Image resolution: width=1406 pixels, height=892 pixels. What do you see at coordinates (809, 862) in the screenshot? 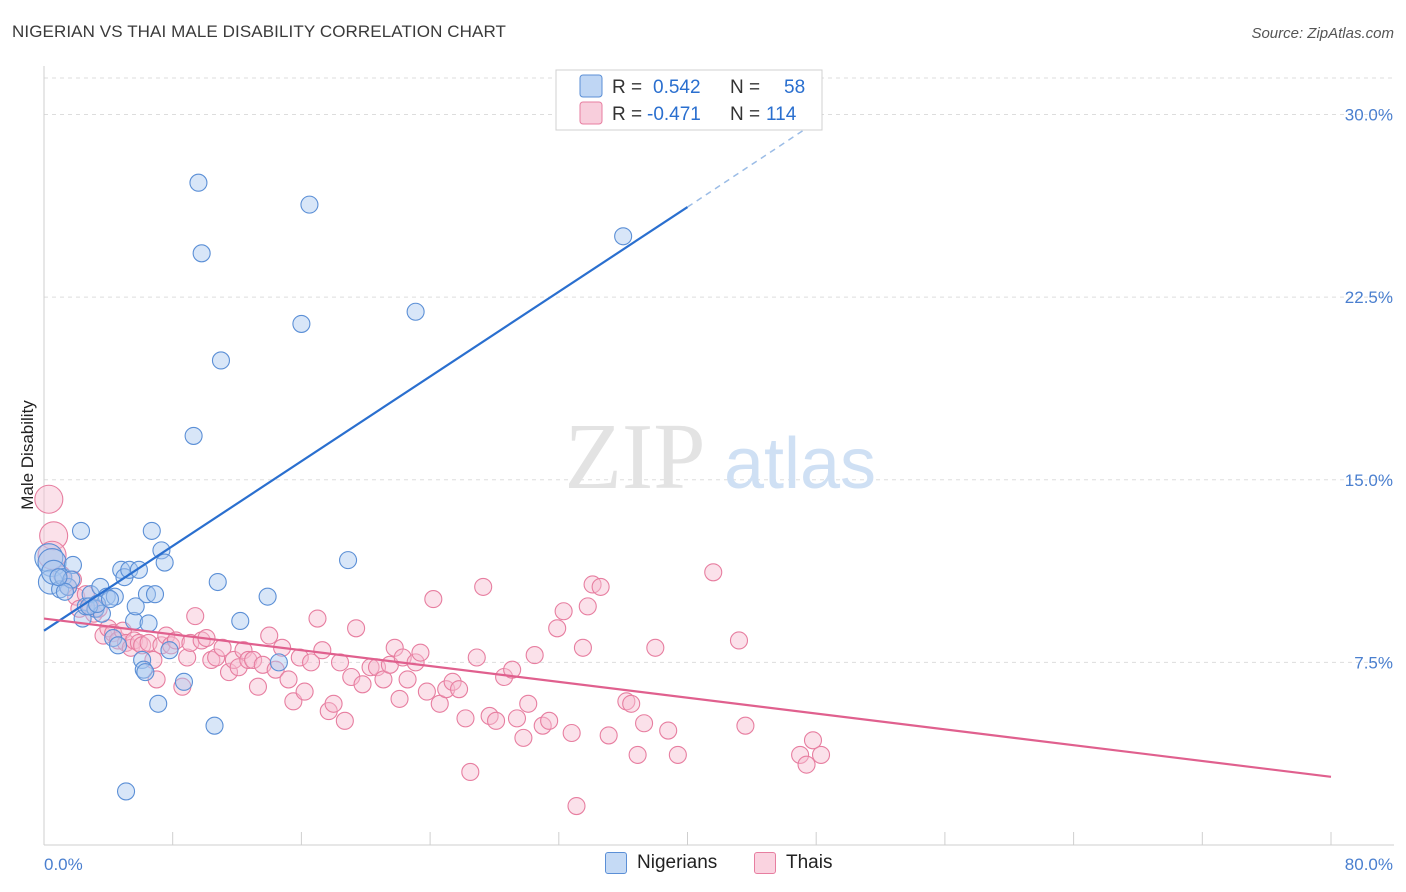
I see `bottom-legend-label-thais: Thais` at bounding box center [809, 862].